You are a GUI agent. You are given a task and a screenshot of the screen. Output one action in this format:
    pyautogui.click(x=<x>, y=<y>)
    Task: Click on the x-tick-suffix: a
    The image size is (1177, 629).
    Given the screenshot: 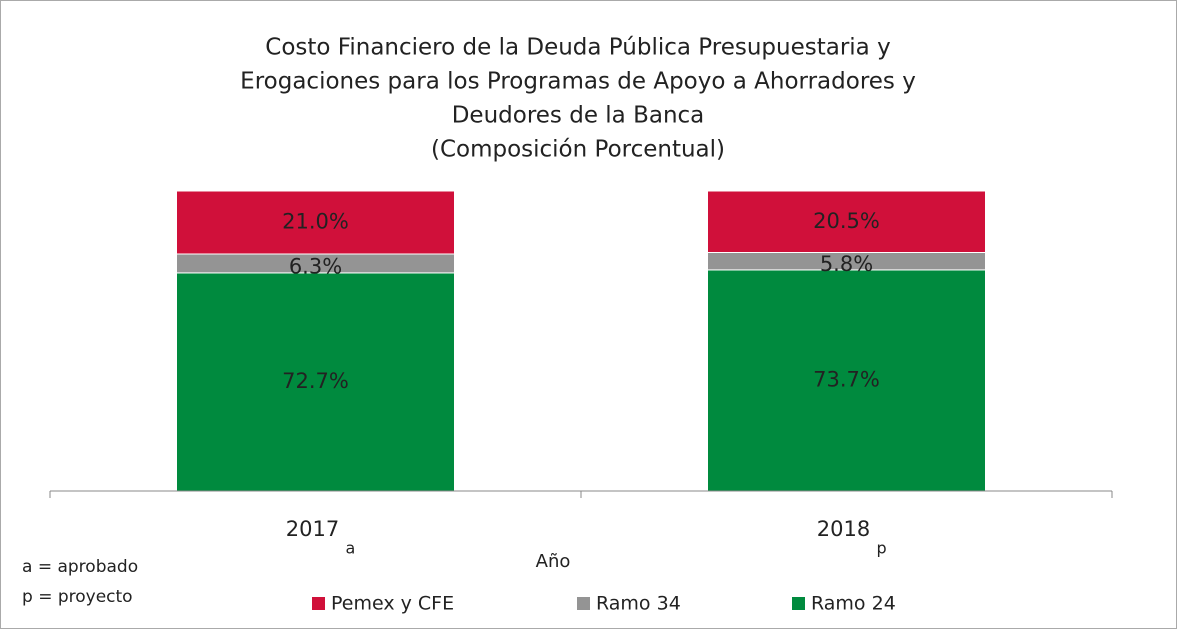 What is the action you would take?
    pyautogui.click(x=351, y=548)
    